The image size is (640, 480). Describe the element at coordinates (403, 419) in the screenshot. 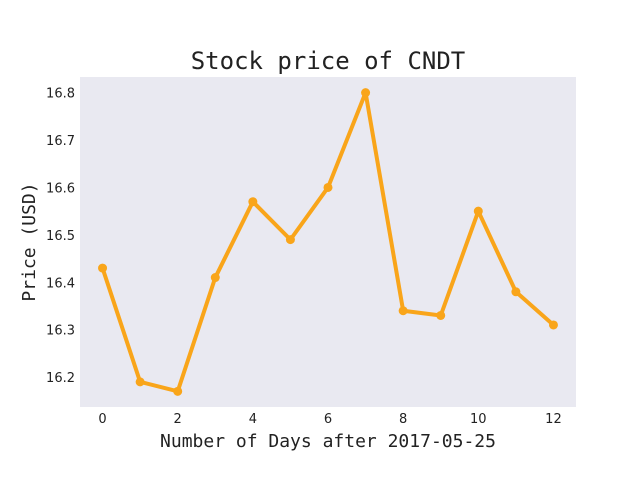

I see `x-tick-label: 8` at that location.